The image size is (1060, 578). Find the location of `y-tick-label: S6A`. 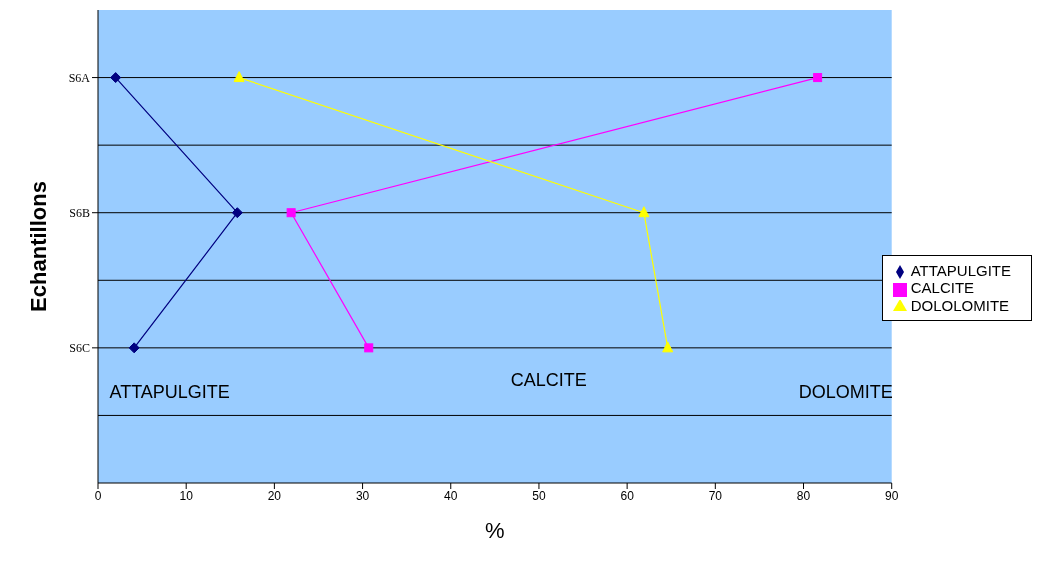

y-tick-label: S6A is located at coordinates (79, 77).